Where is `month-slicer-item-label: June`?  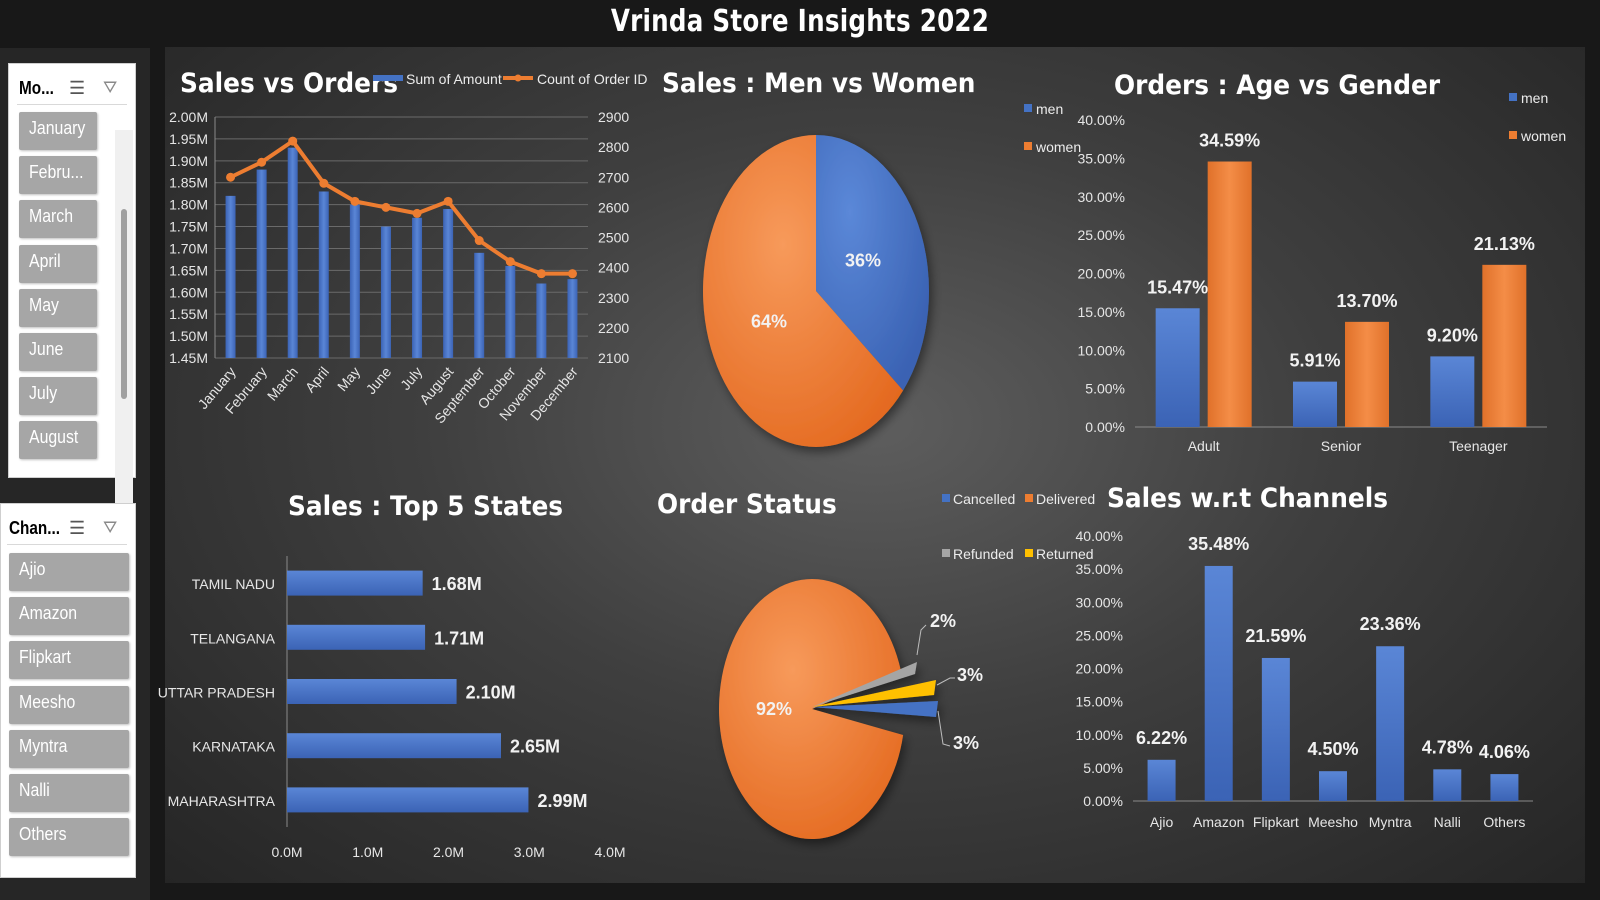 month-slicer-item-label: June is located at coordinates (46, 349).